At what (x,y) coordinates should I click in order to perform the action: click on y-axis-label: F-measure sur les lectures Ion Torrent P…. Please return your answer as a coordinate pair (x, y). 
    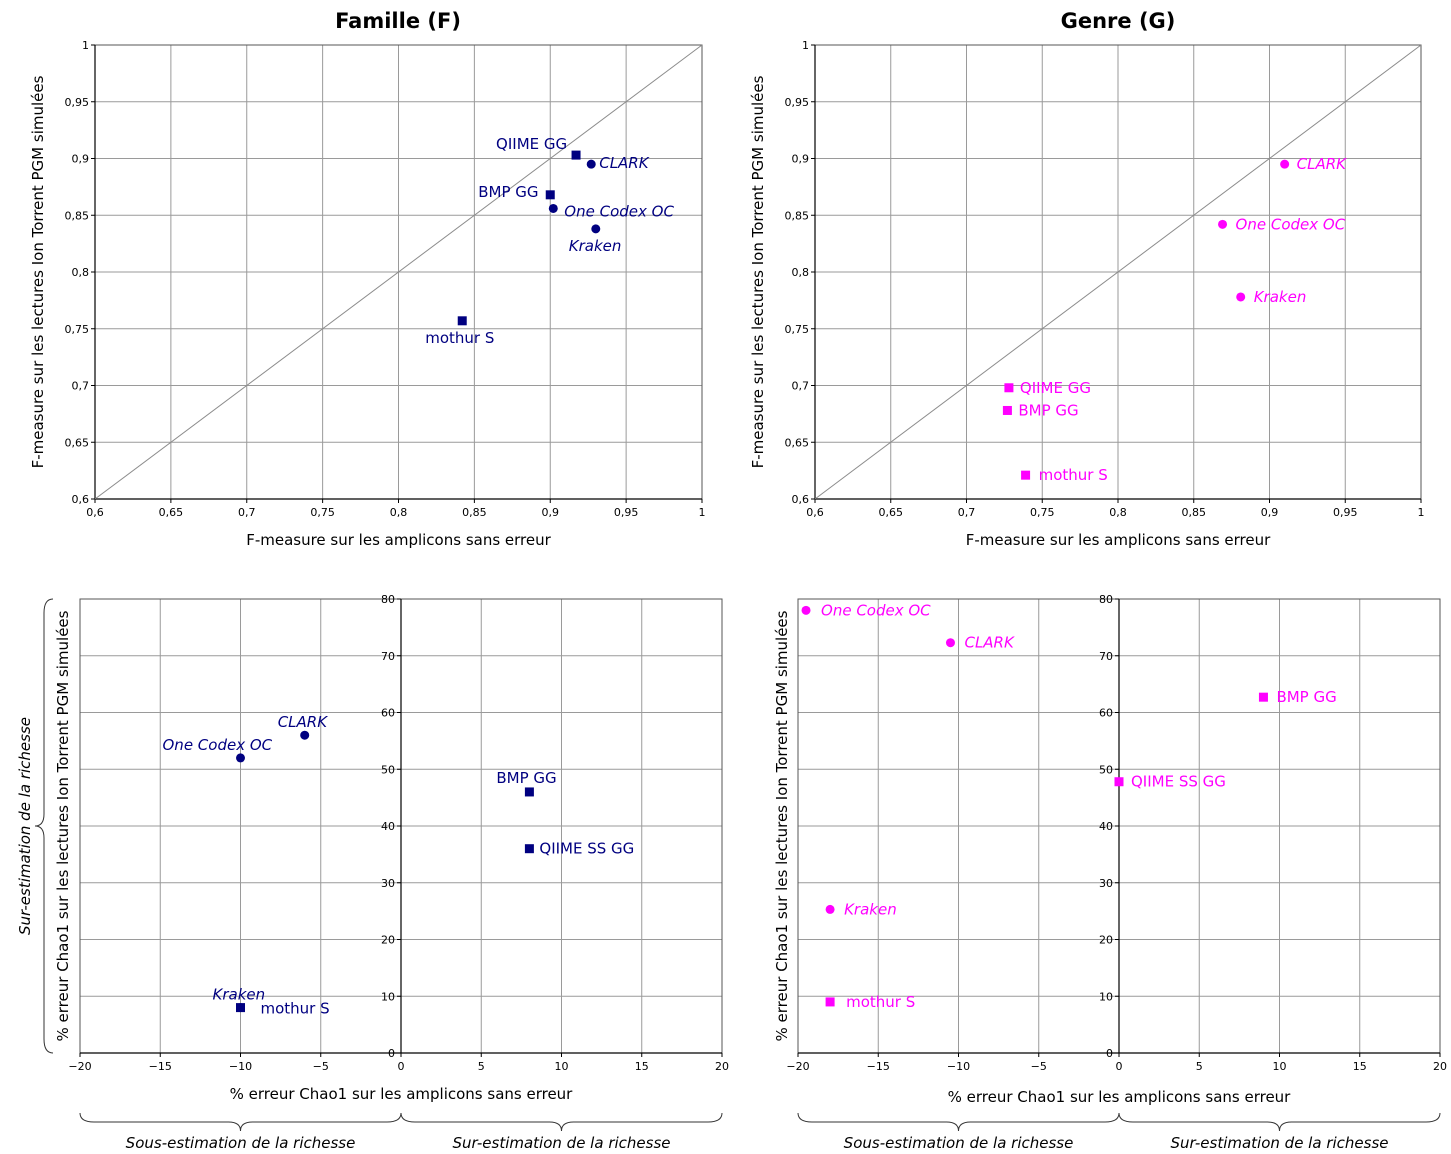
    Looking at the image, I should click on (38, 271).